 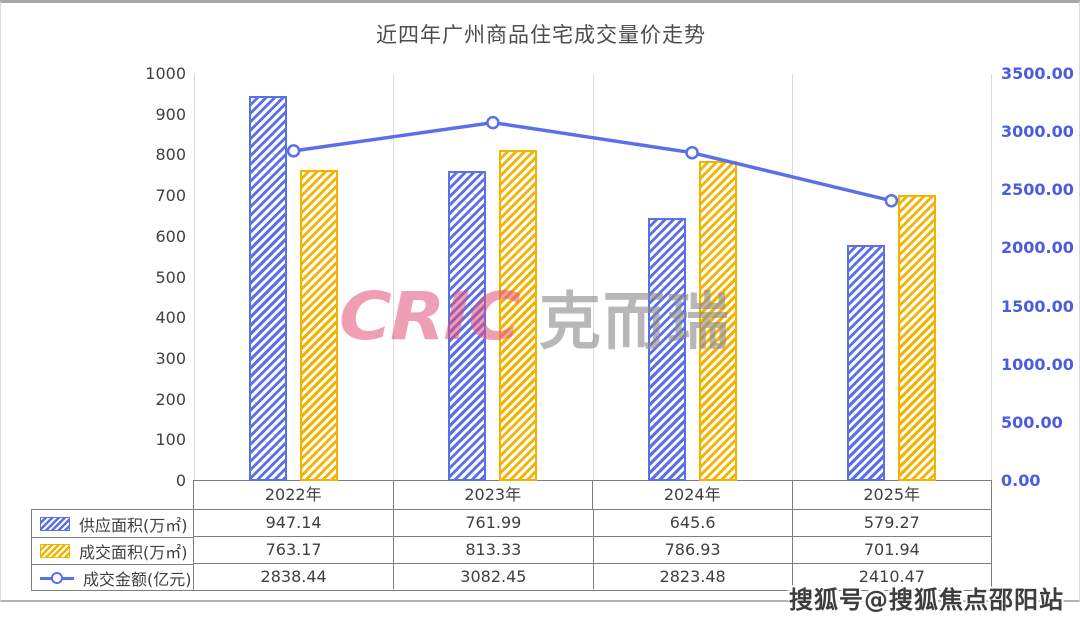 I want to click on bar-deal-area-2023年, so click(x=518, y=315).